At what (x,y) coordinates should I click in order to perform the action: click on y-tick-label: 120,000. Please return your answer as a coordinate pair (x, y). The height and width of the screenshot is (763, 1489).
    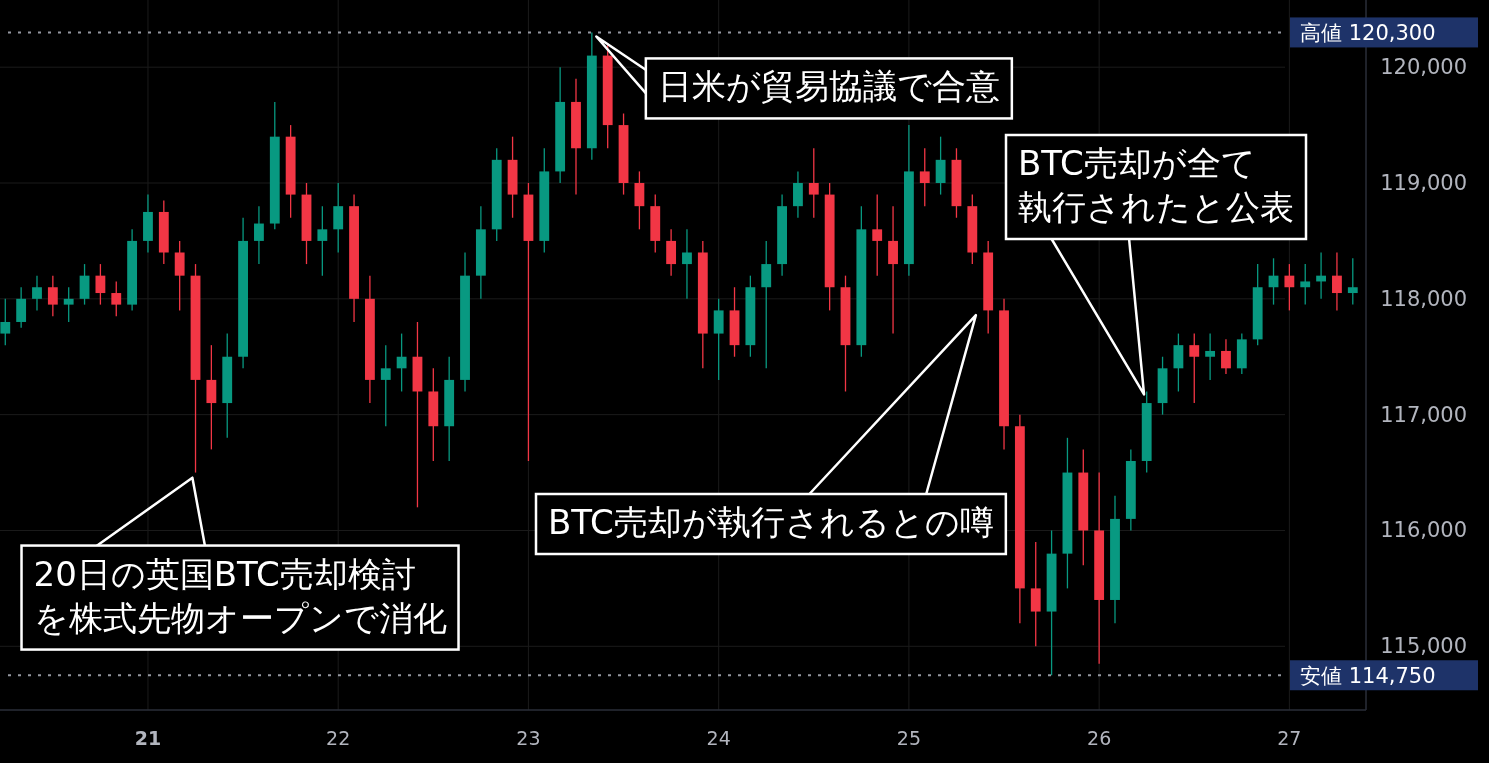
    Looking at the image, I should click on (1423, 67).